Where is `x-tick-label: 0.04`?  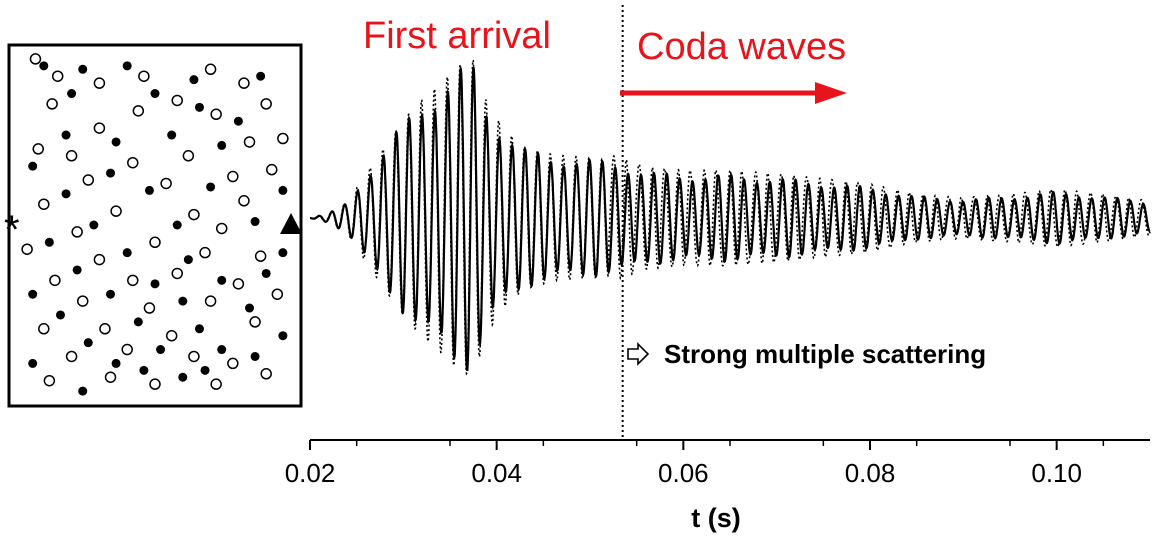
x-tick-label: 0.04 is located at coordinates (496, 473).